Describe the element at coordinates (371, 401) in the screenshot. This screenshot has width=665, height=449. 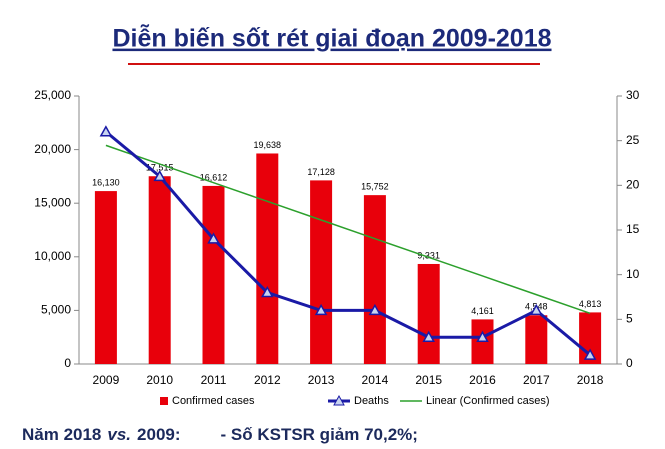
I see `legend-label: Deaths` at that location.